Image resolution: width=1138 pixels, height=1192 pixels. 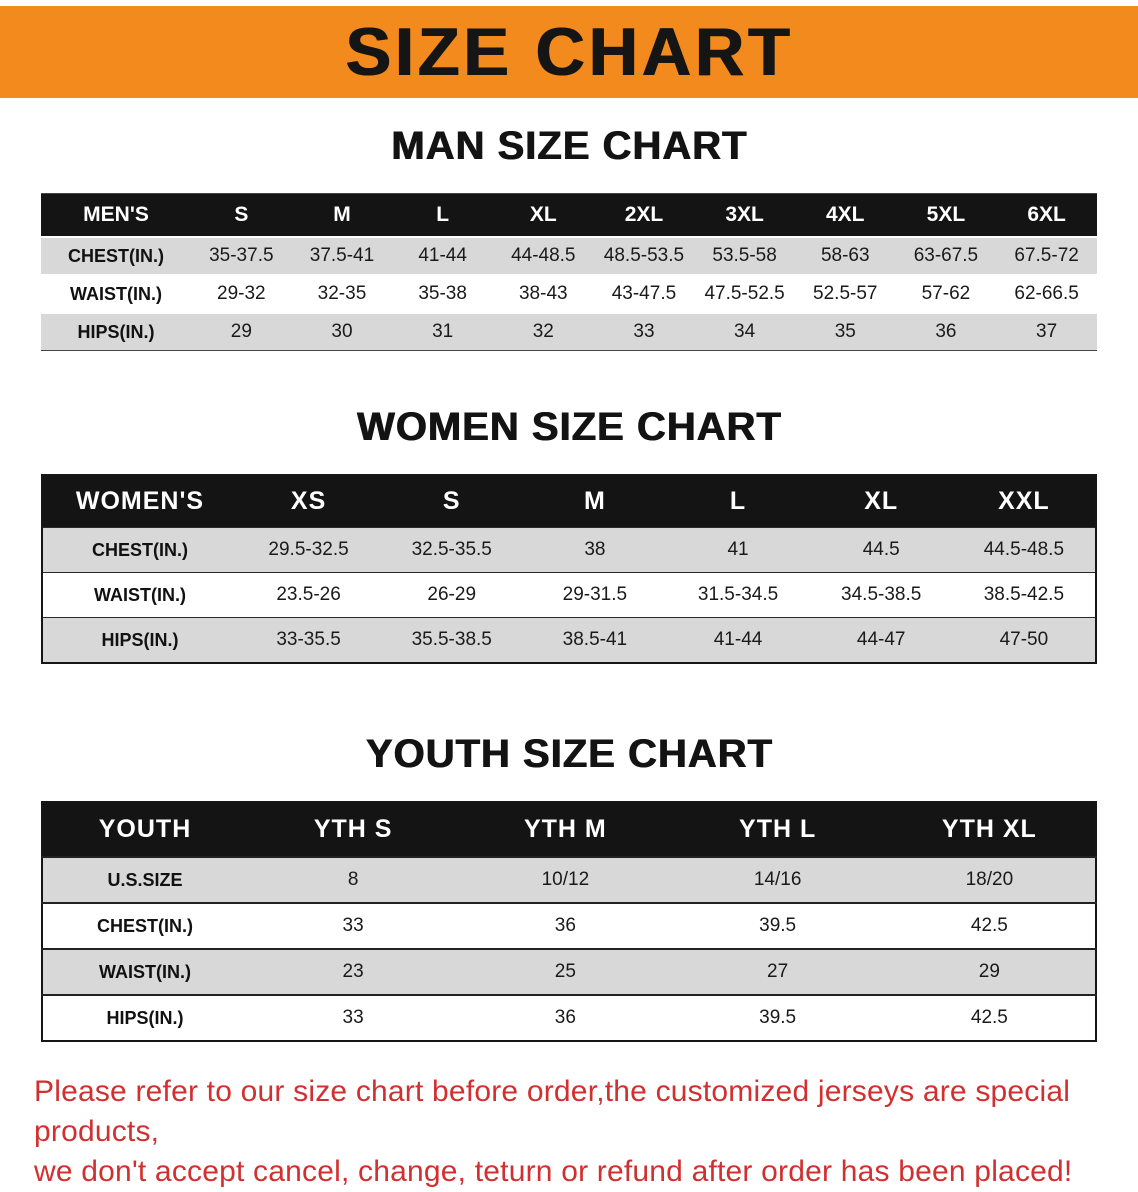 I want to click on value-cell: 35.5-38.5, so click(x=451, y=639).